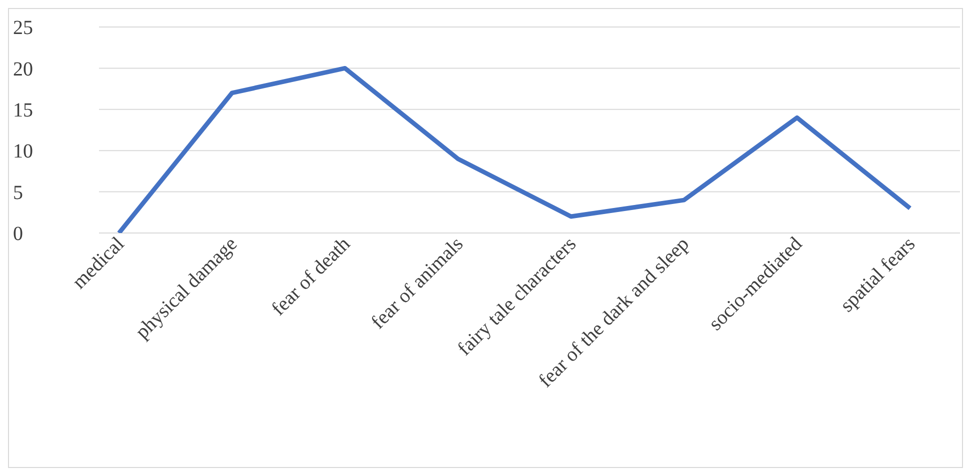 The width and height of the screenshot is (965, 469). I want to click on y-tick-label: 10, so click(23, 151).